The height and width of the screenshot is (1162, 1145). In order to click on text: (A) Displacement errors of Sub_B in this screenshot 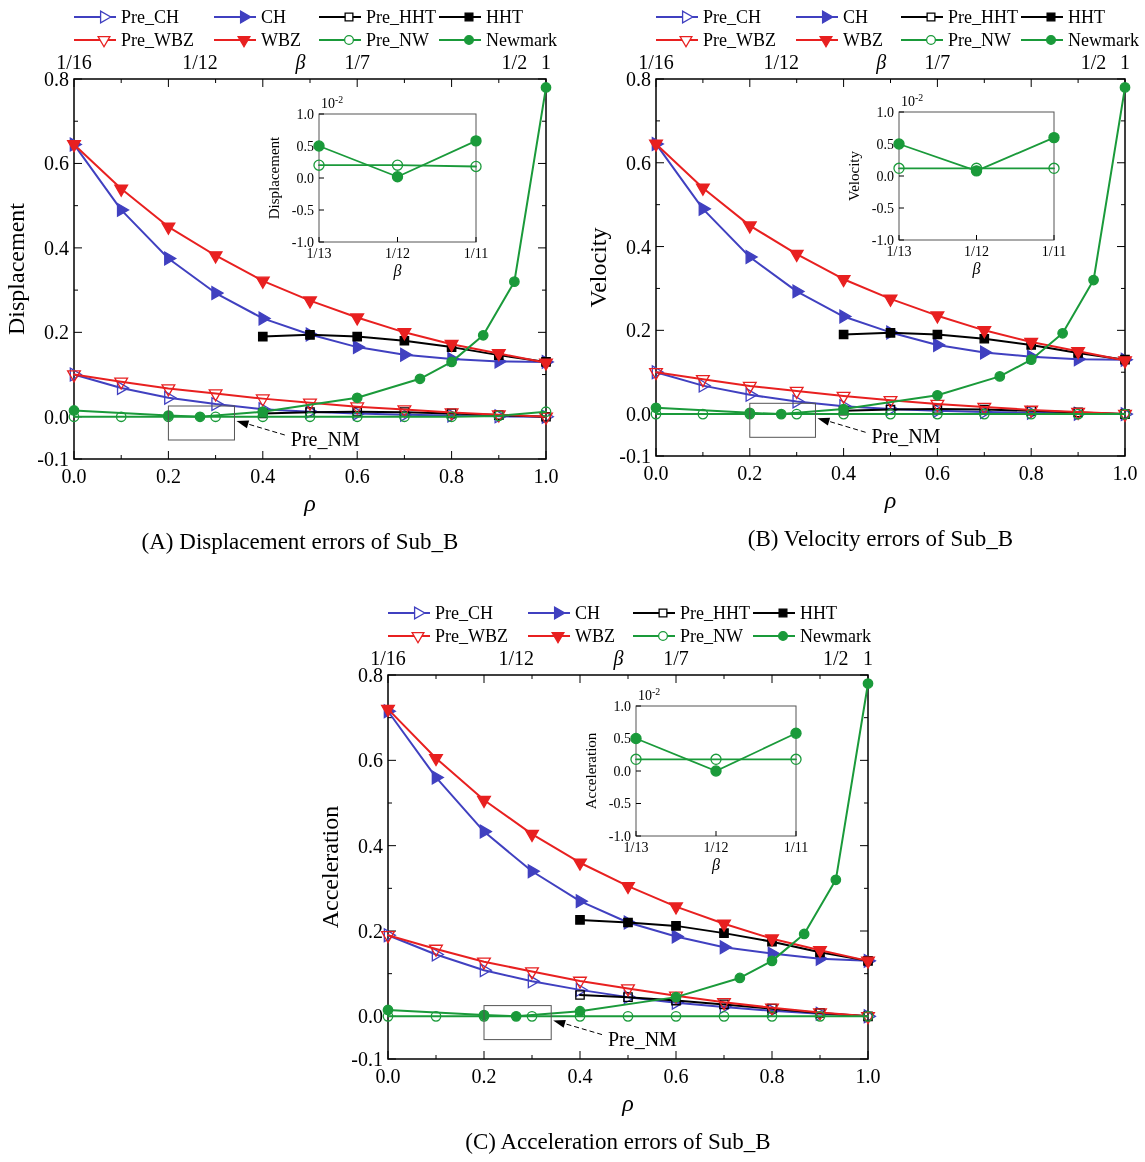, I will do `click(300, 541)`.